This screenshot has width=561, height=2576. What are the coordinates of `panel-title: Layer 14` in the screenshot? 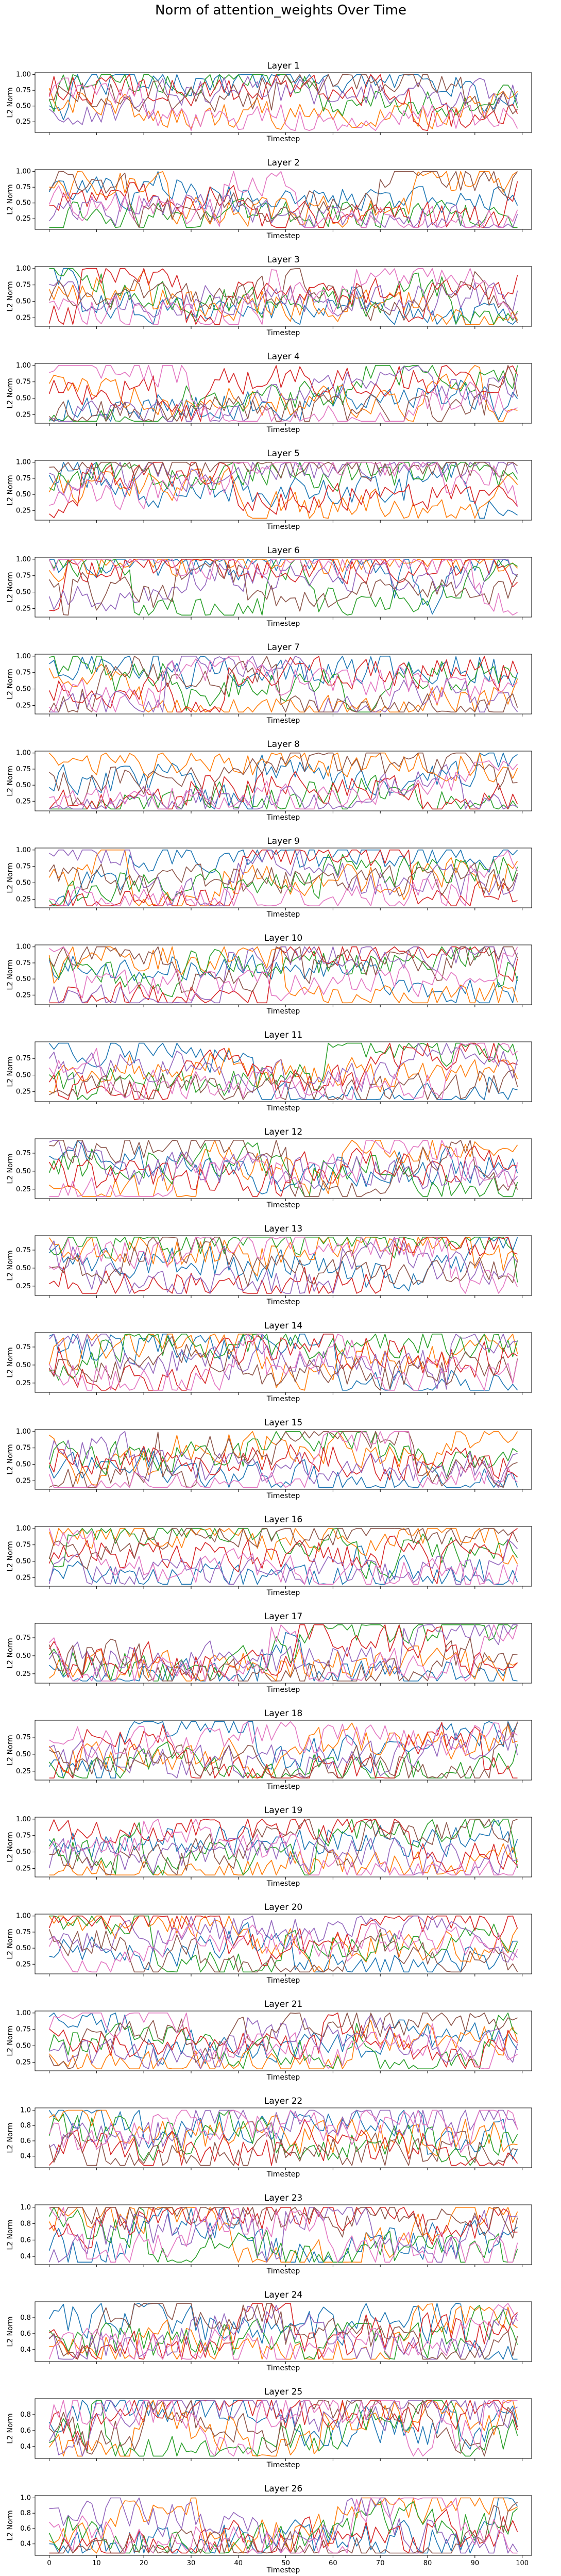 It's located at (283, 1326).